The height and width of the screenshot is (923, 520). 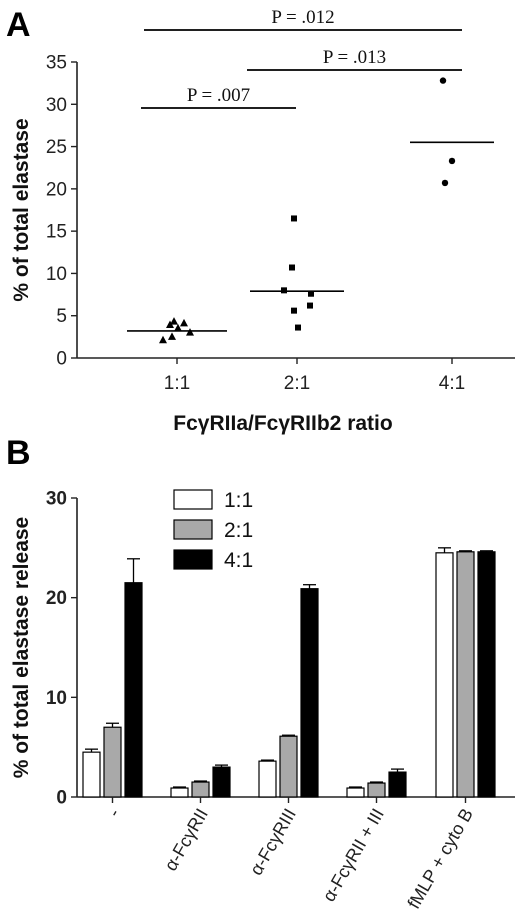 I want to click on x-tick-label: 1:1, so click(x=177, y=383).